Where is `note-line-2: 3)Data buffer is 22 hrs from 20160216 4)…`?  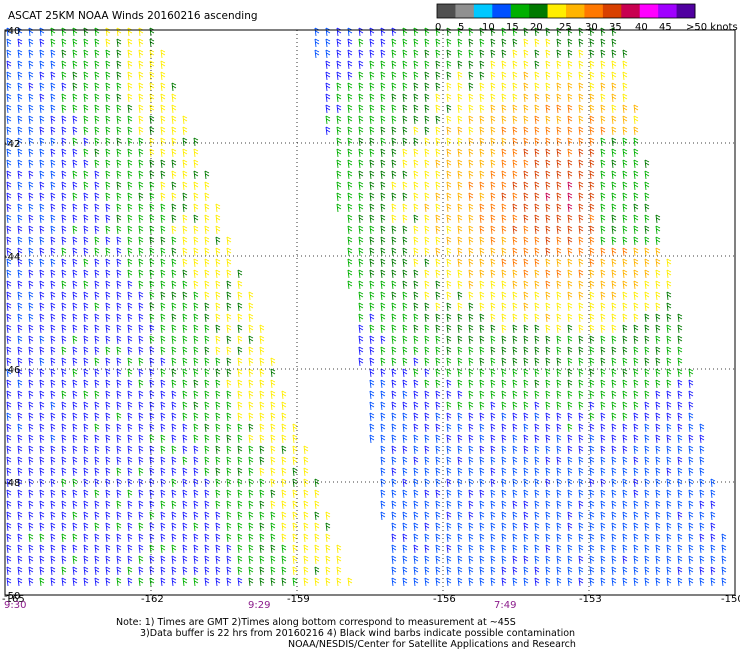
note-line-2: 3)Data buffer is 22 hrs from 20160216 4)… is located at coordinates (357, 633).